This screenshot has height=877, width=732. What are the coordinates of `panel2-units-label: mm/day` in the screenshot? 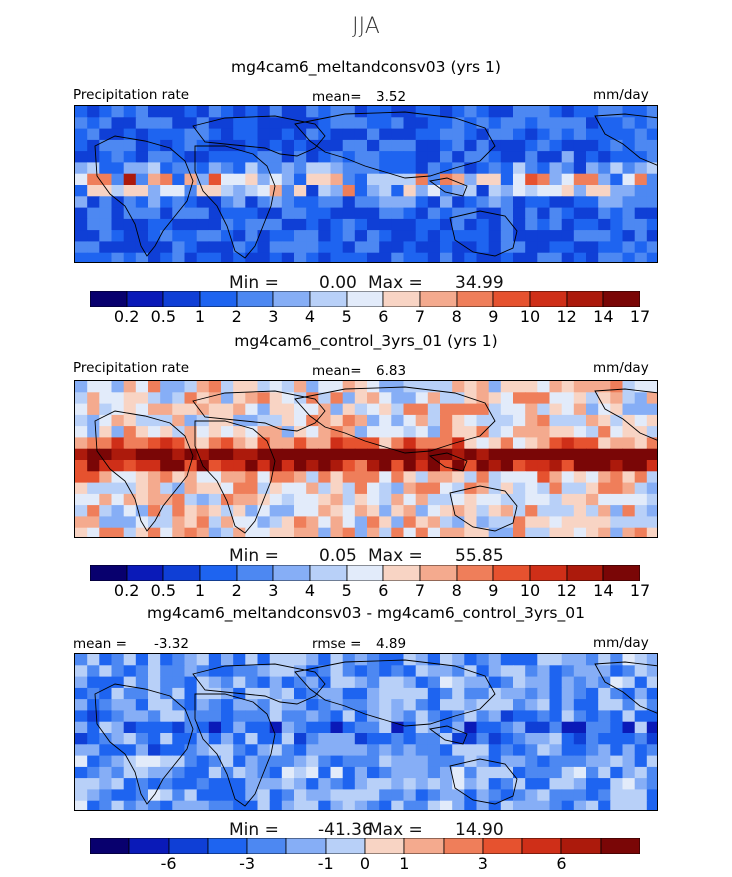 It's located at (621, 368).